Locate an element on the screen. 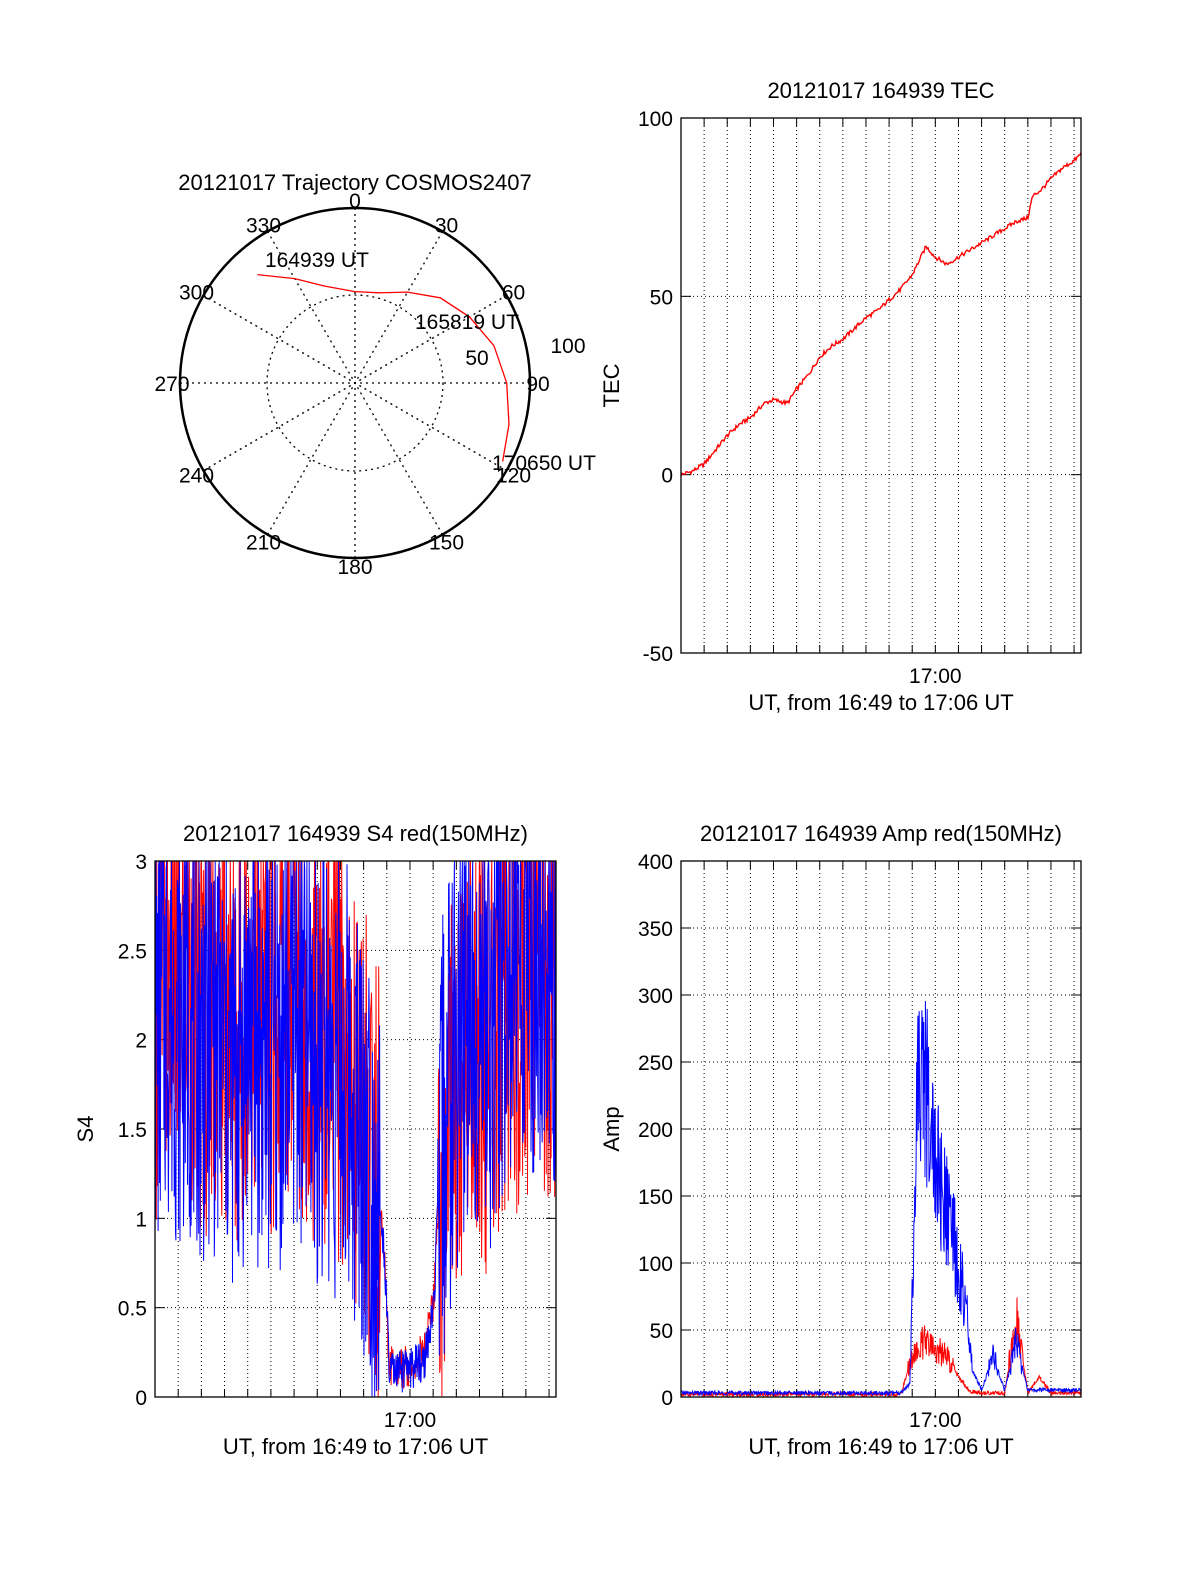 This screenshot has height=1575, width=1200. azimuth-label: 120 is located at coordinates (513, 476).